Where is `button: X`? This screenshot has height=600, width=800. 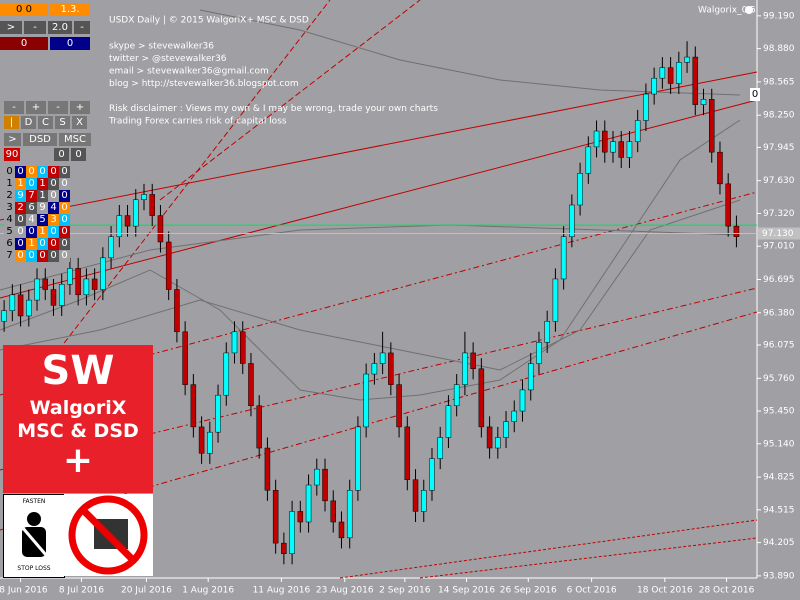
button: X is located at coordinates (79, 122).